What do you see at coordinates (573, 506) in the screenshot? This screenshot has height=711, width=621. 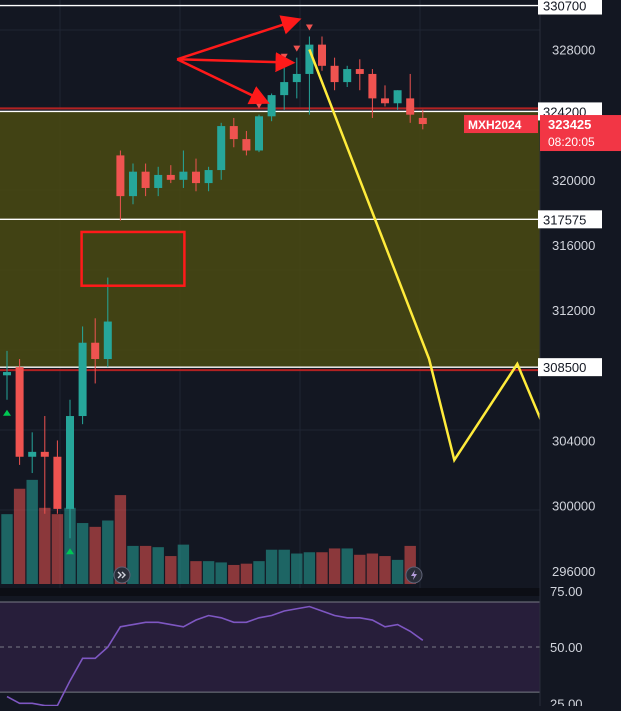 I see `price-tick-label: 300000` at bounding box center [573, 506].